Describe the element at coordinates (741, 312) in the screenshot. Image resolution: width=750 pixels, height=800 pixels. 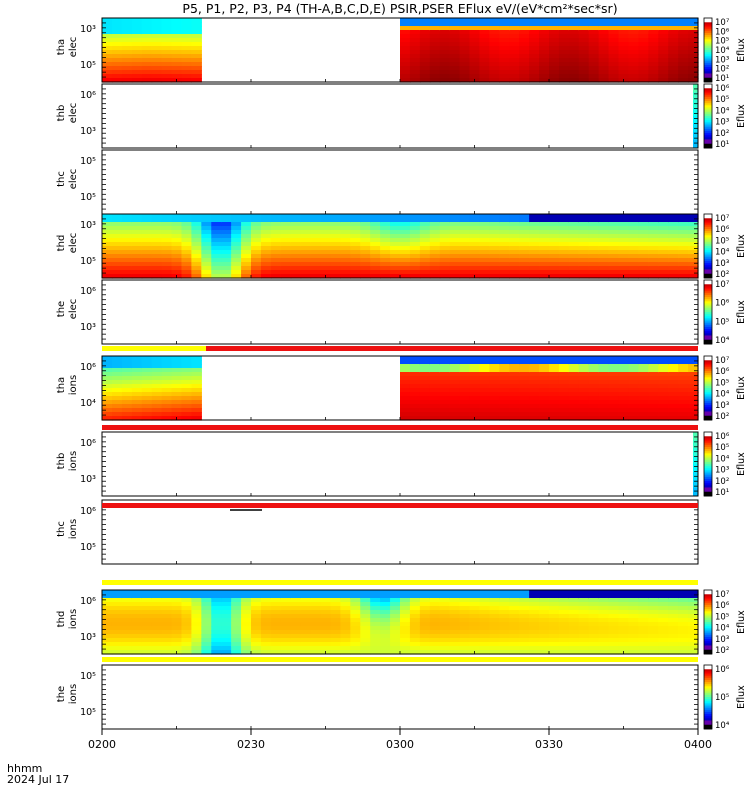
I see `colorbar-label: Eflux` at that location.